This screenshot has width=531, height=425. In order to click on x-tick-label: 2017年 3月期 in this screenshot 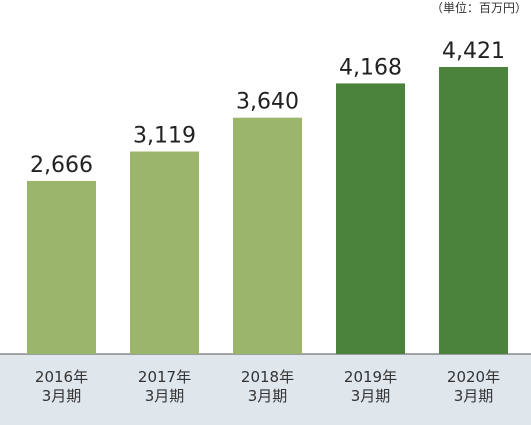, I will do `click(164, 386)`.